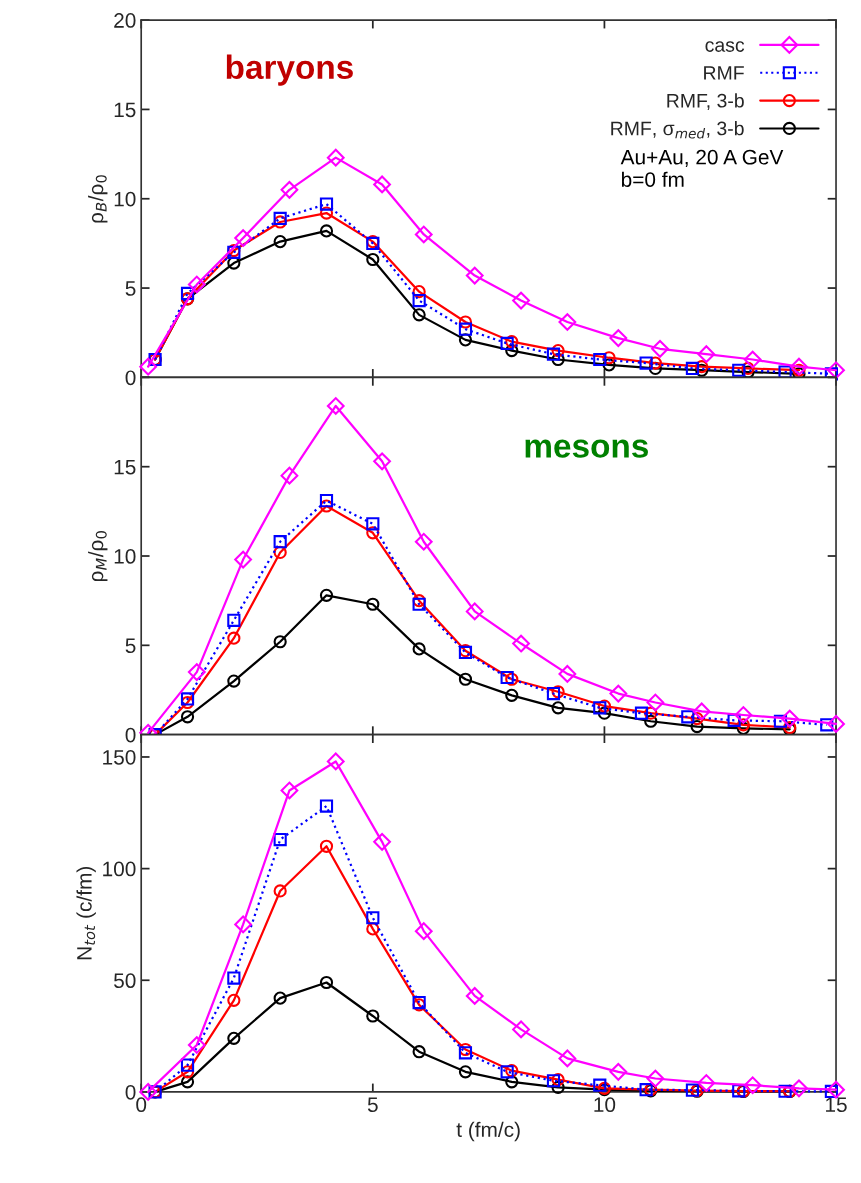 The image size is (861, 1183). Describe the element at coordinates (98, 199) in the screenshot. I see `y-axis-title: ρ$_{B}$/ρ$_{0}$` at that location.